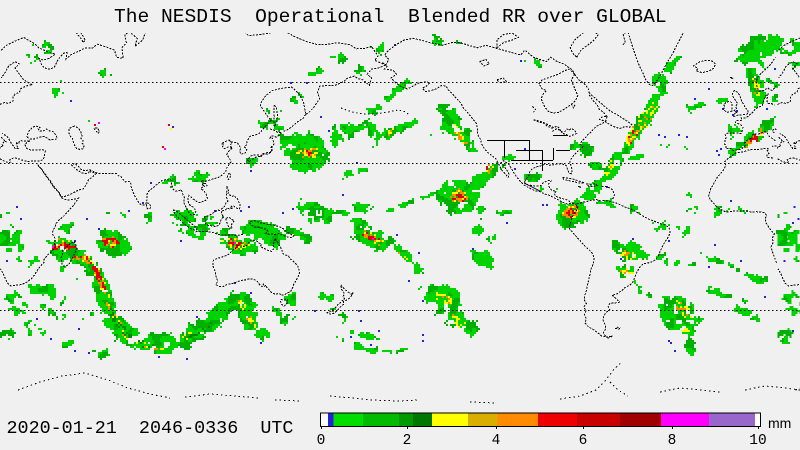 The image size is (800, 450). Describe the element at coordinates (779, 423) in the screenshot. I see `svg-text: mm` at that location.